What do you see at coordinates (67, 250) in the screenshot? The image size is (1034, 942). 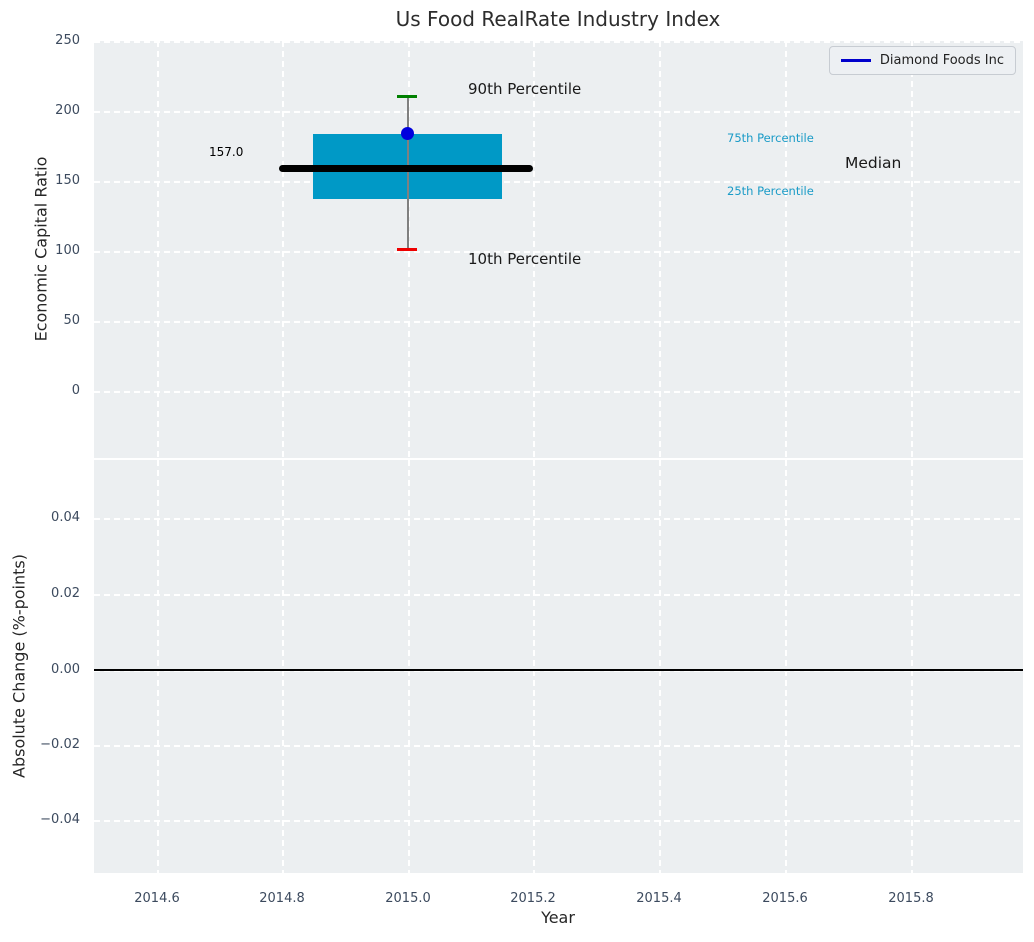 I see `y-tick-label: 100` at bounding box center [67, 250].